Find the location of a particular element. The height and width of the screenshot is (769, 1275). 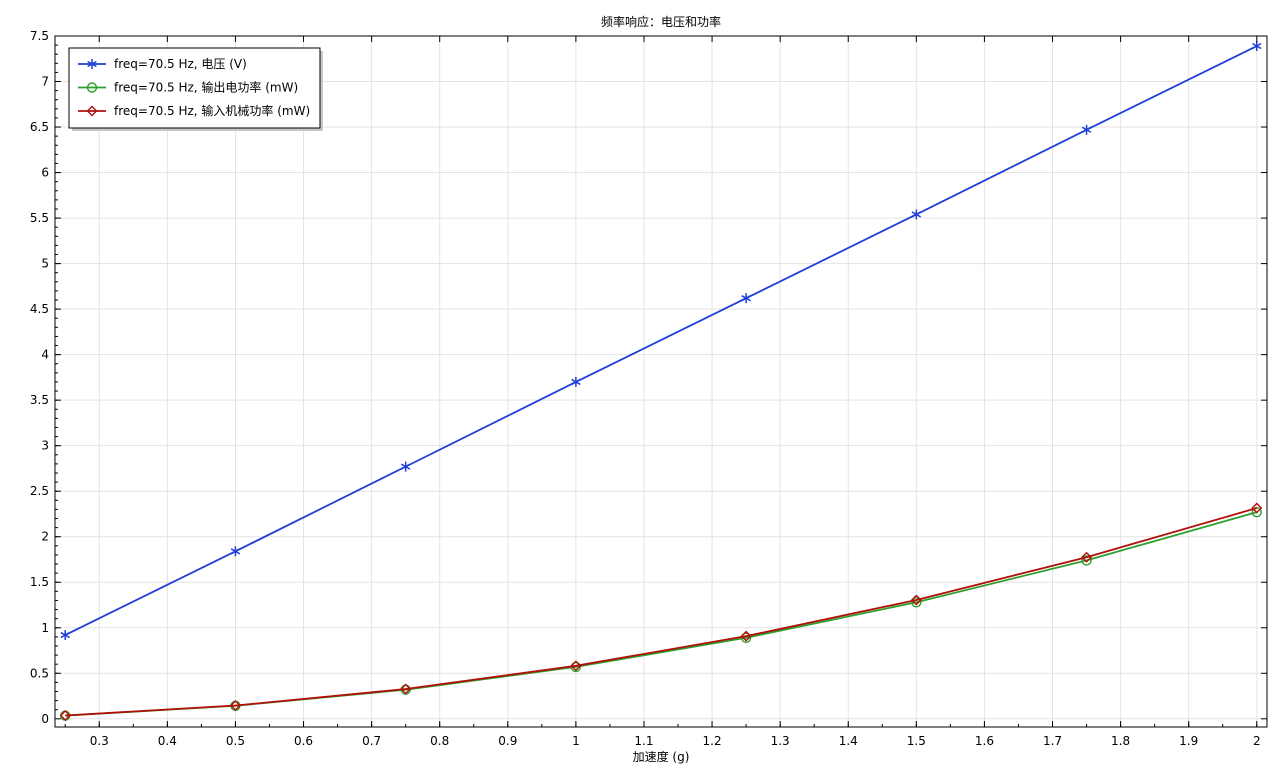

x-tick-label: 0.9 is located at coordinates (507, 741).